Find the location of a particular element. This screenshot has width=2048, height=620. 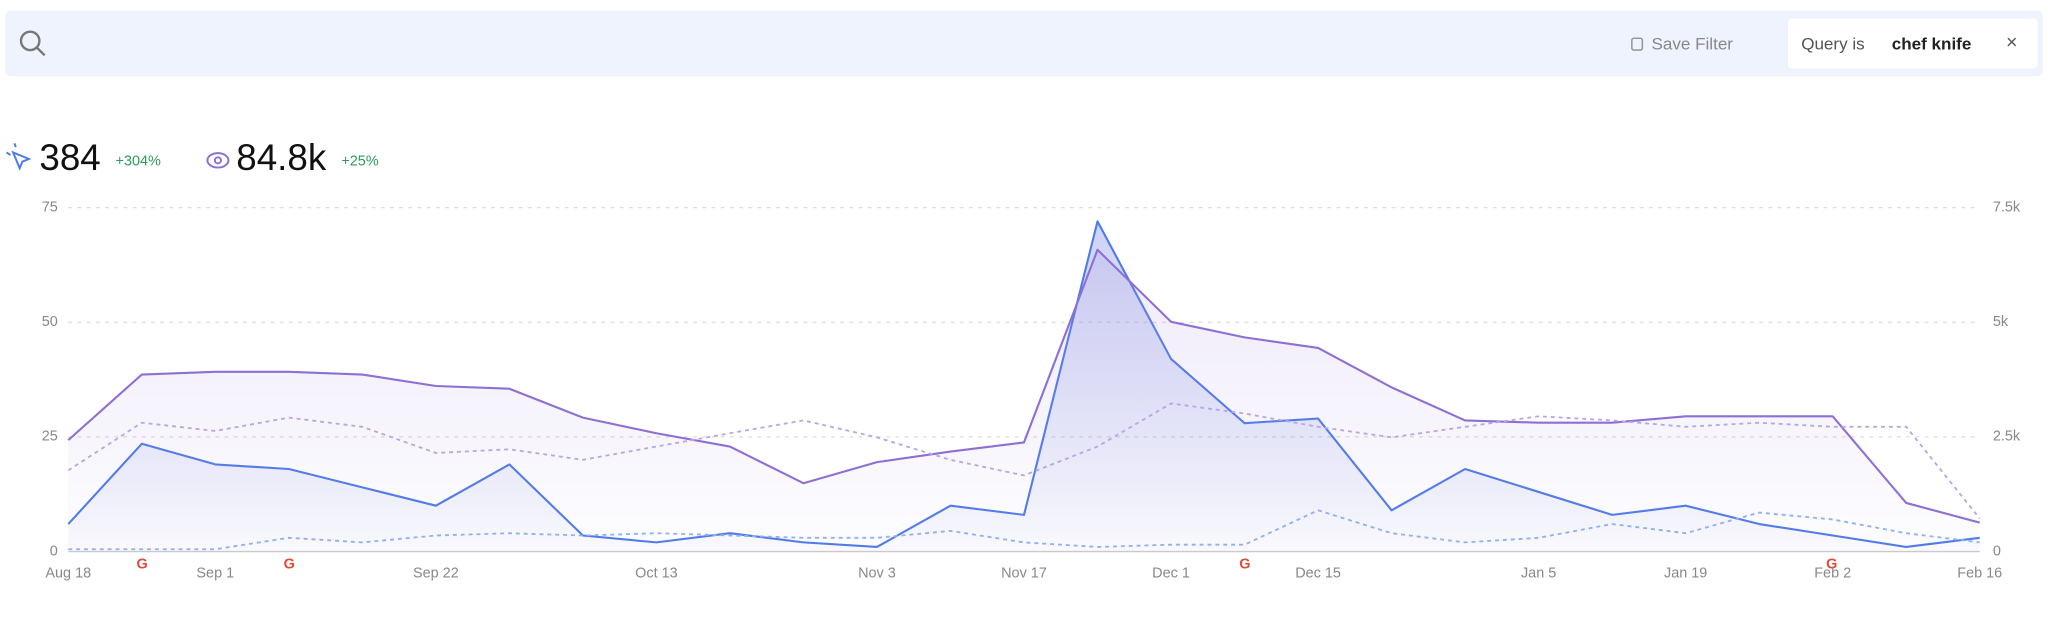

x-tick-label: Oct 13 is located at coordinates (656, 574).